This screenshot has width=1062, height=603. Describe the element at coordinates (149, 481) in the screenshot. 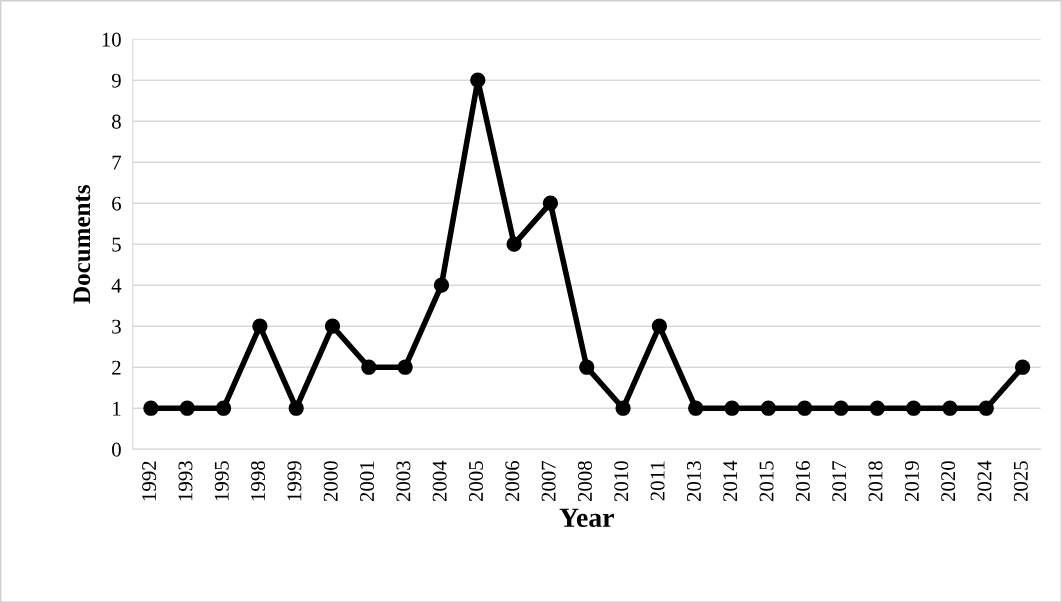

I see `x-tick-label: 1992` at that location.